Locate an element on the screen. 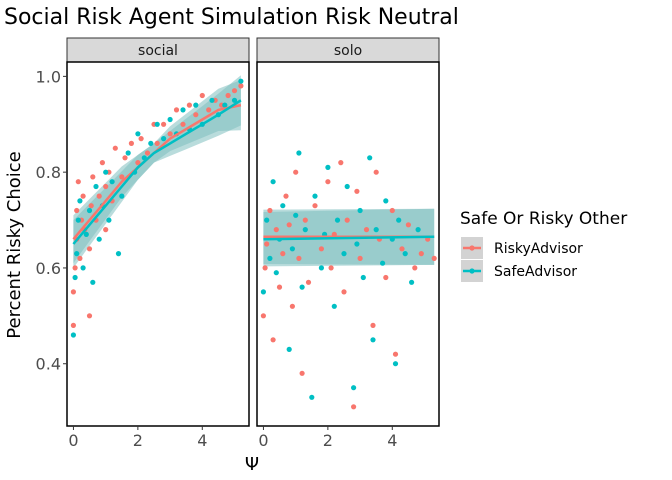 This screenshot has width=672, height=480. x-axis-title: Ψ is located at coordinates (252, 464).